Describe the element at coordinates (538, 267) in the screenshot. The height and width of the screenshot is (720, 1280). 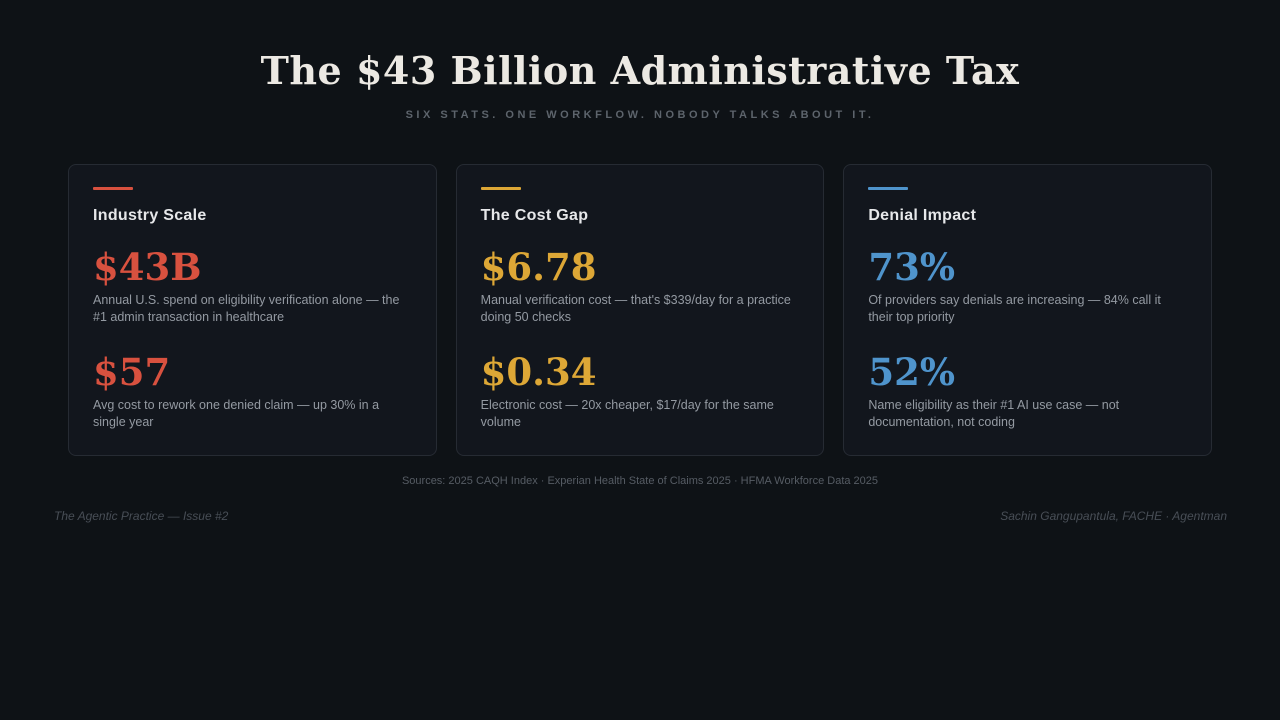
I see `stat-value: $6.78` at that location.